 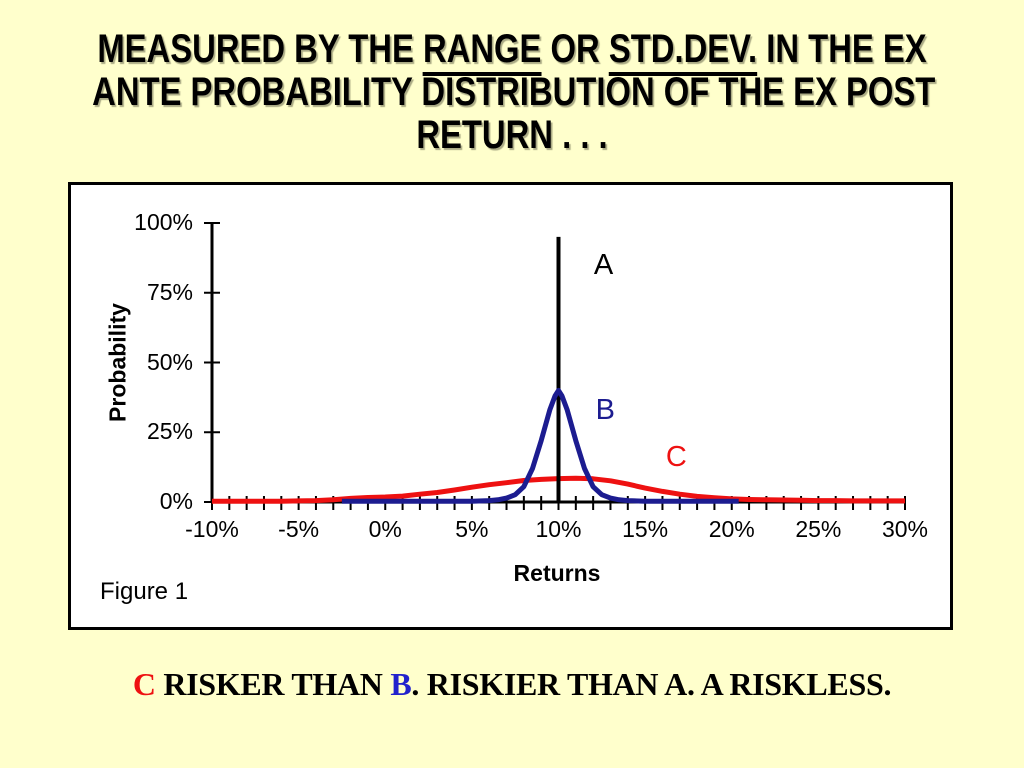 What do you see at coordinates (169, 431) in the screenshot?
I see `y-tick-label: 25%` at bounding box center [169, 431].